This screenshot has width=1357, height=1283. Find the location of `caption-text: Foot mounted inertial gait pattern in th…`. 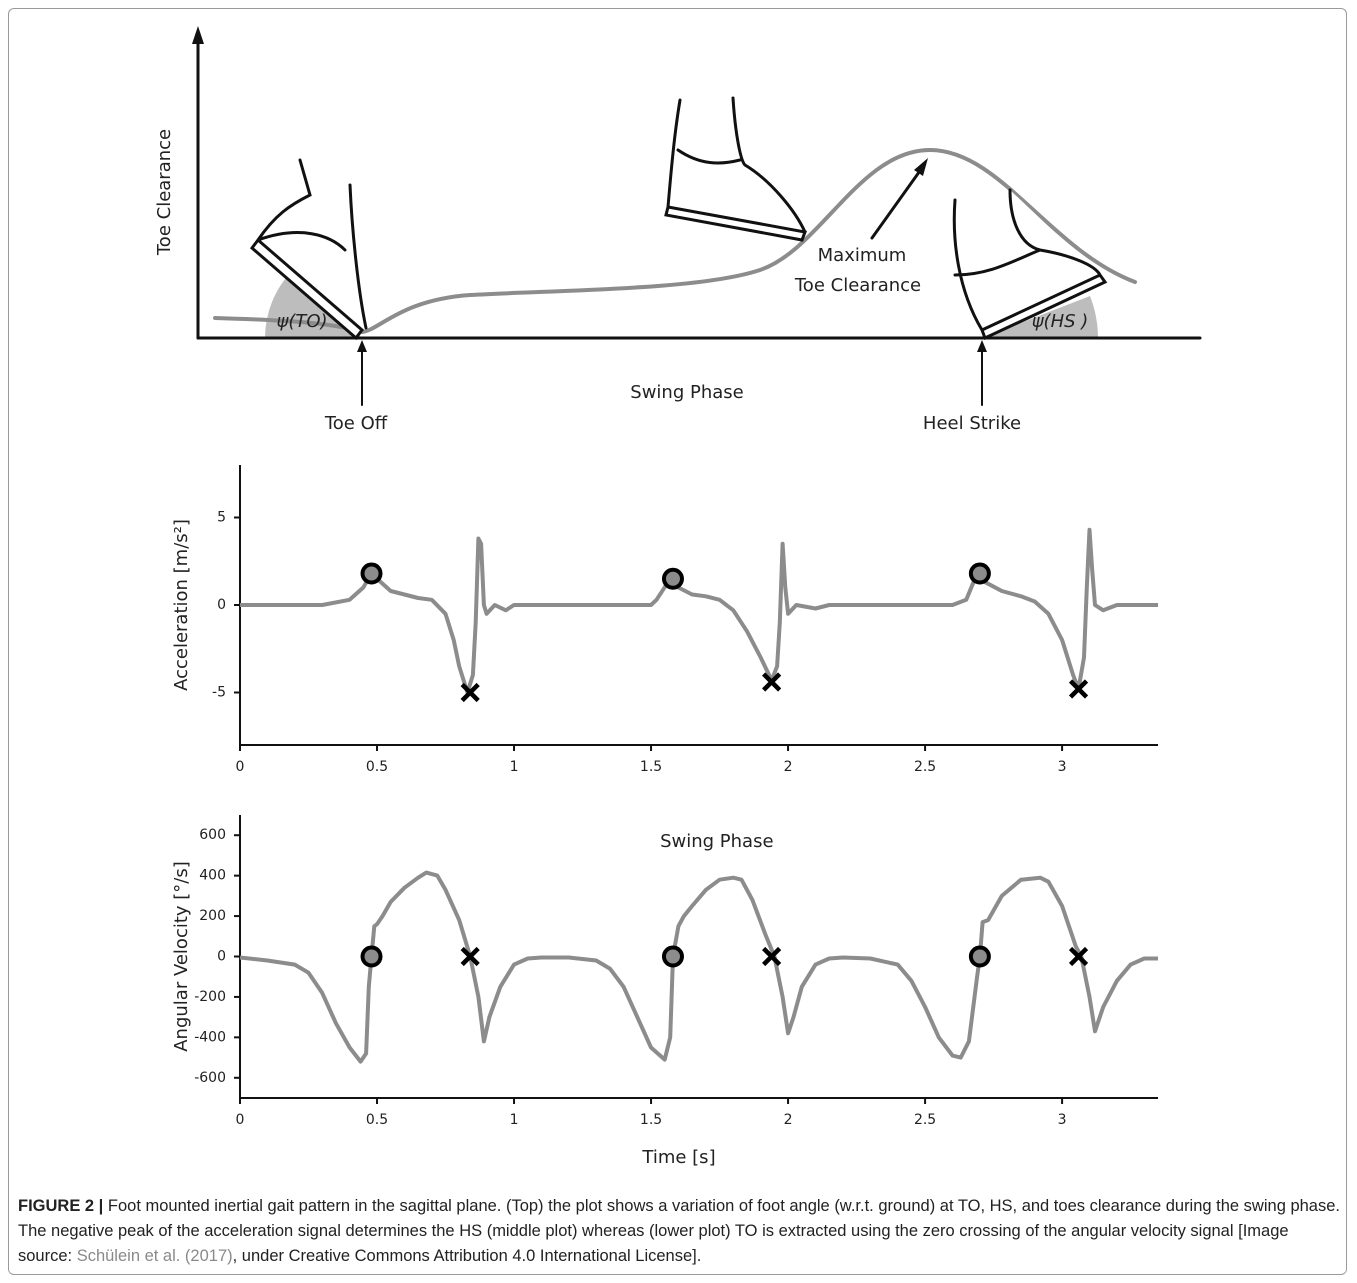

caption-text: Foot mounted inertial gait pattern in th… is located at coordinates (679, 1231).